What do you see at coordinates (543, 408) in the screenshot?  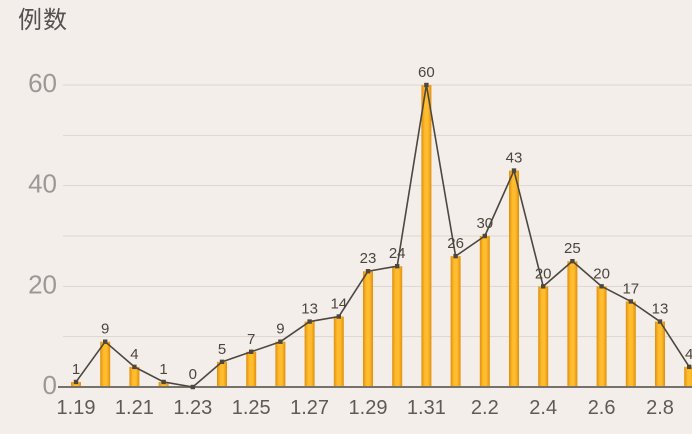 I see `x-tick-label: 2.4` at bounding box center [543, 408].